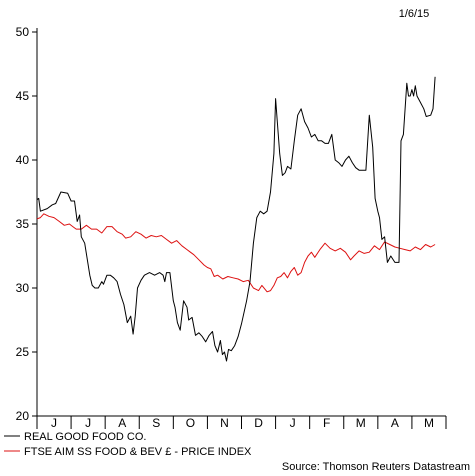  Describe the element at coordinates (326, 423) in the screenshot. I see `x-tick-label: F` at that location.